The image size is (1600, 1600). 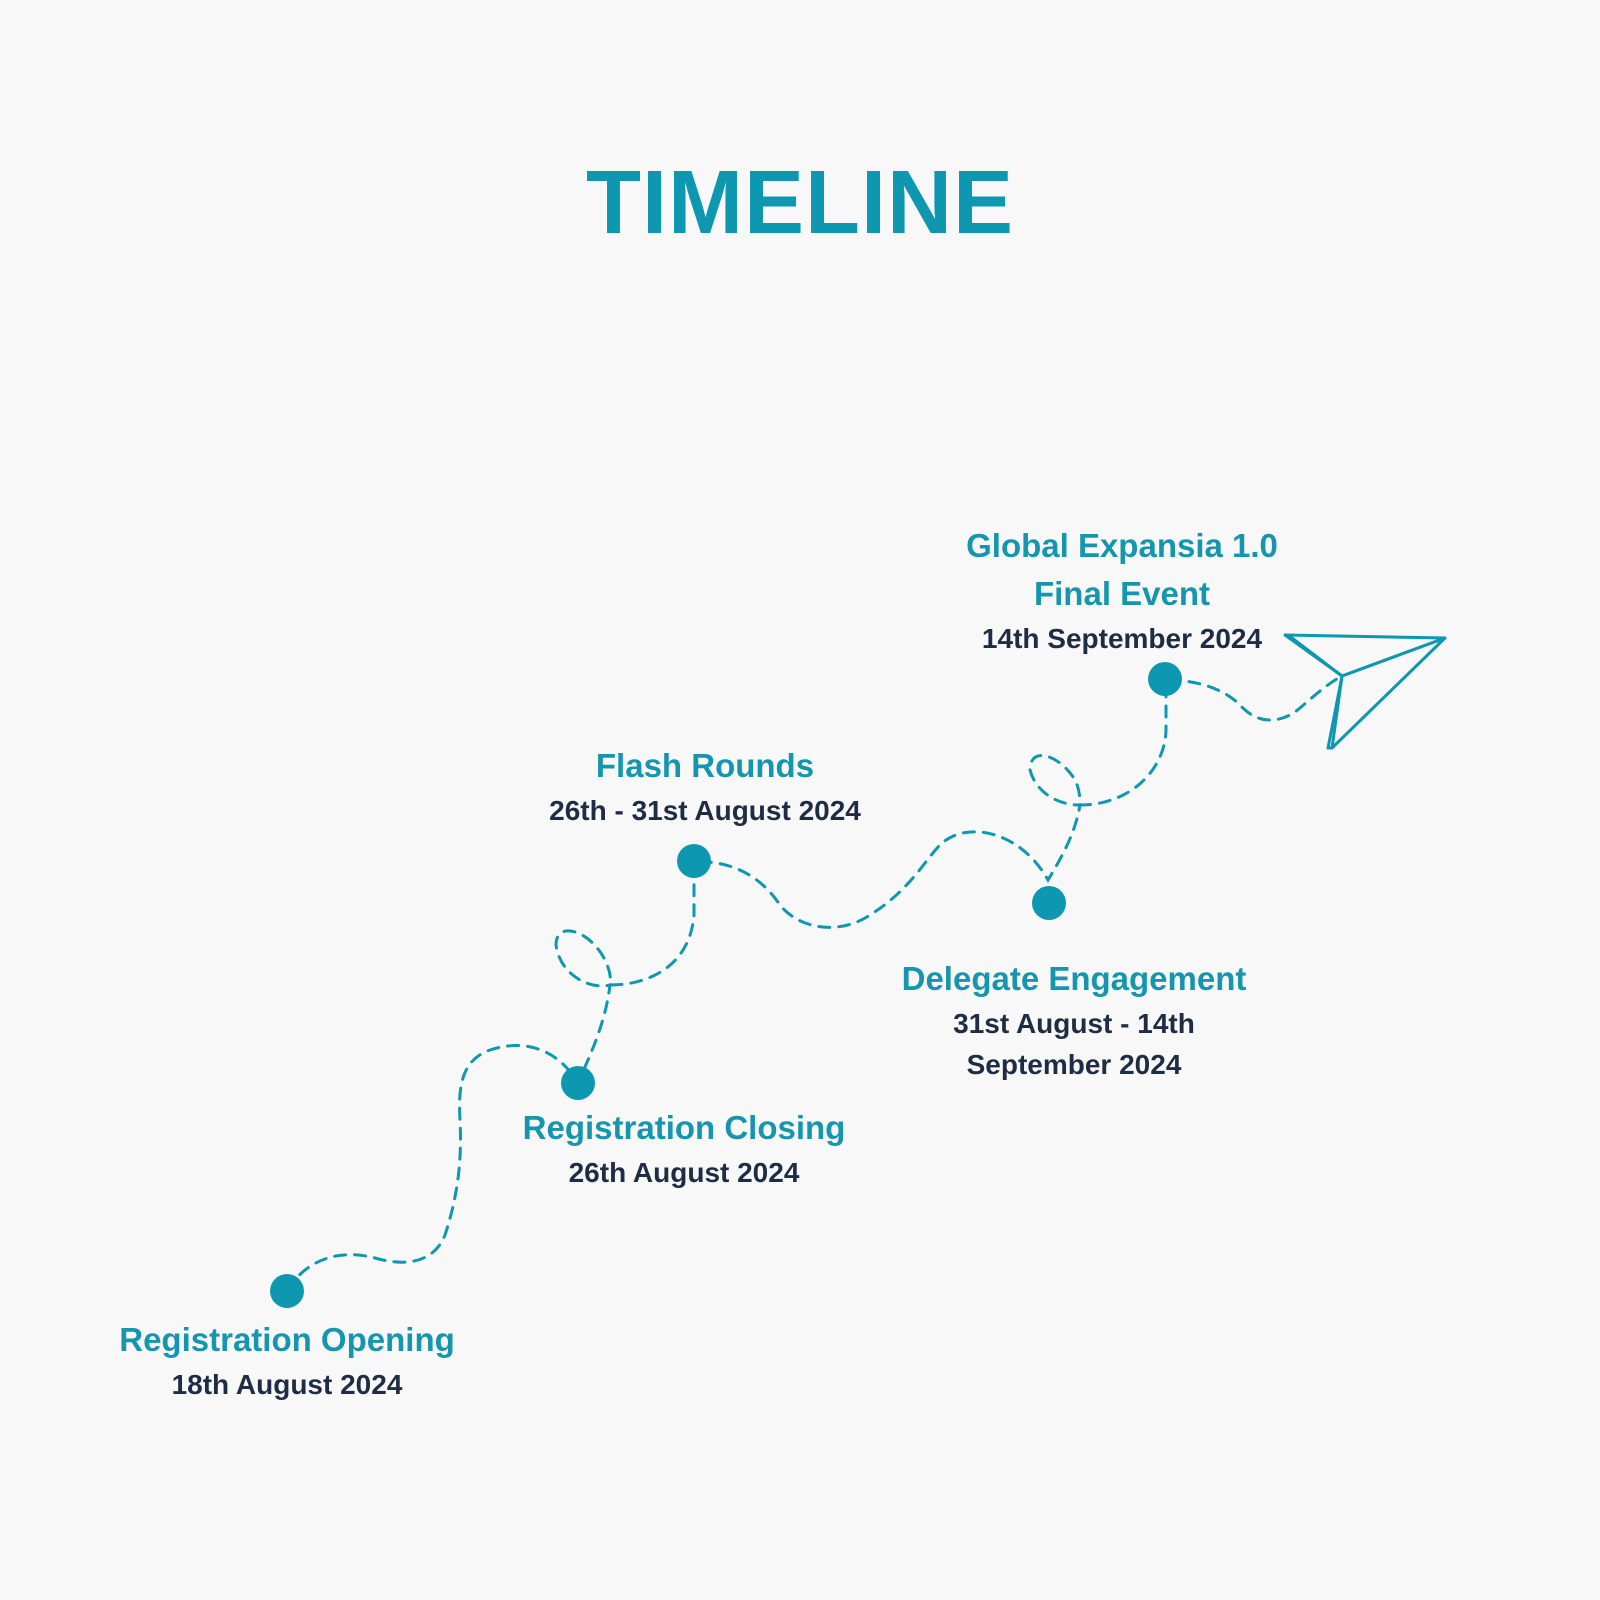 What do you see at coordinates (1122, 593) in the screenshot?
I see `milestone-title: Final Event` at bounding box center [1122, 593].